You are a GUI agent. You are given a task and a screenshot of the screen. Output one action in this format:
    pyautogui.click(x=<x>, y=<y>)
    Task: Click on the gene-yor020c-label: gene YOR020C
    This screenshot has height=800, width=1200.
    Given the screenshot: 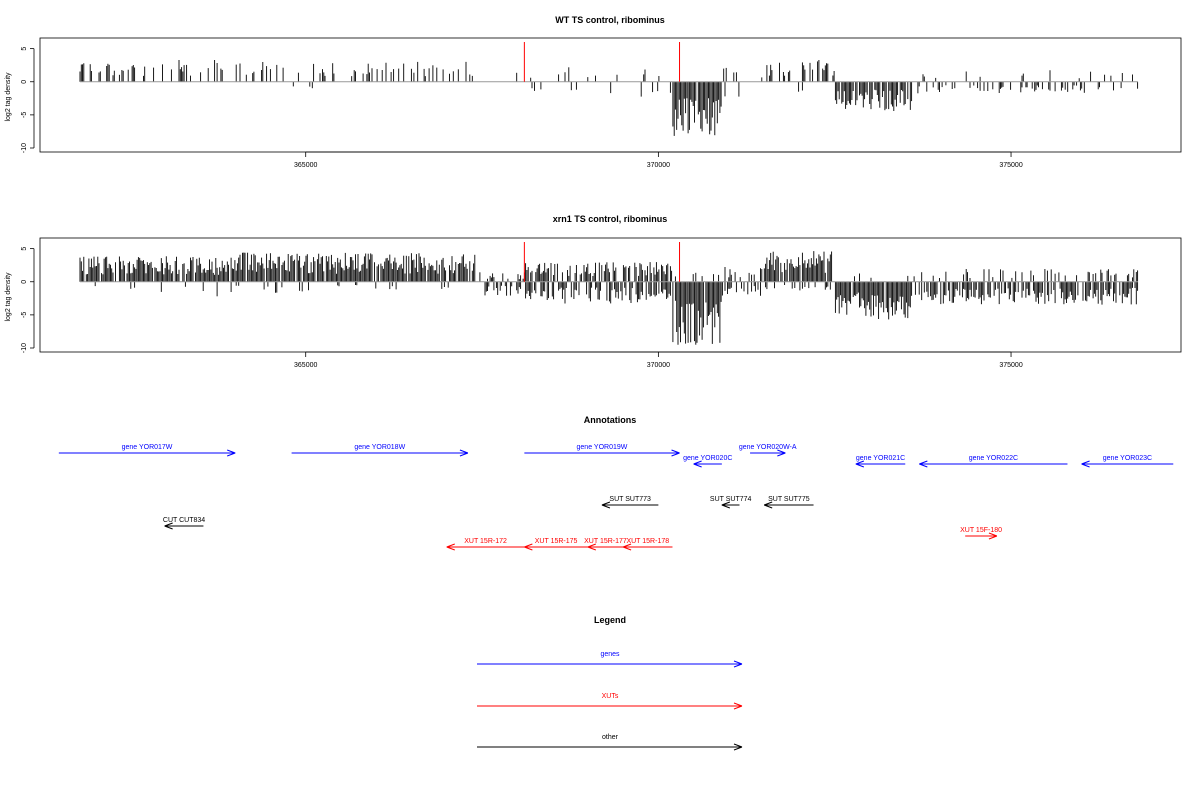 What is the action you would take?
    pyautogui.click(x=707, y=458)
    